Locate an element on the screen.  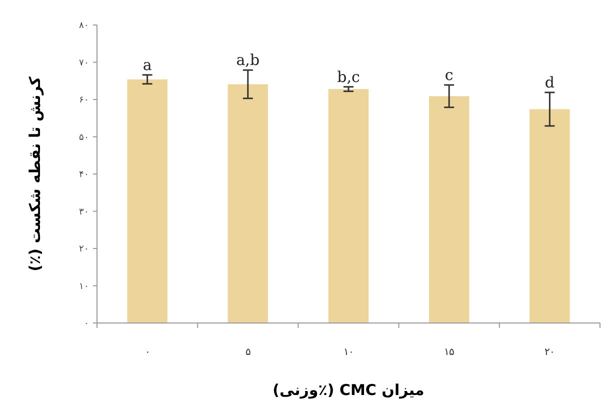
x-tick-label: ۲۰ is located at coordinates (549, 352).